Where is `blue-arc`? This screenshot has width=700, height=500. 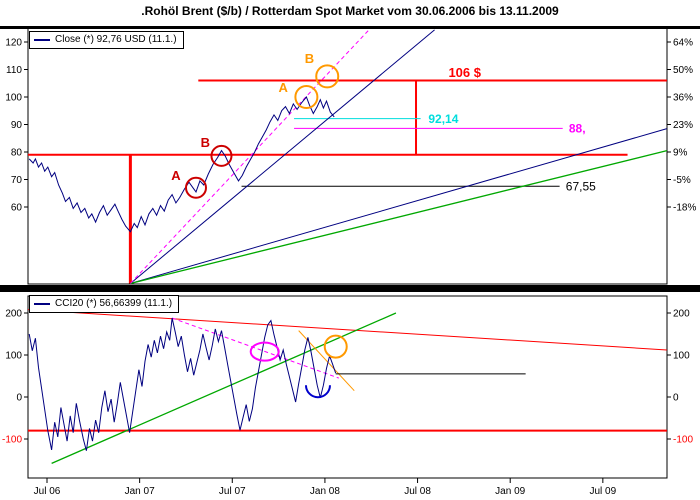 blue-arc is located at coordinates (317, 392).